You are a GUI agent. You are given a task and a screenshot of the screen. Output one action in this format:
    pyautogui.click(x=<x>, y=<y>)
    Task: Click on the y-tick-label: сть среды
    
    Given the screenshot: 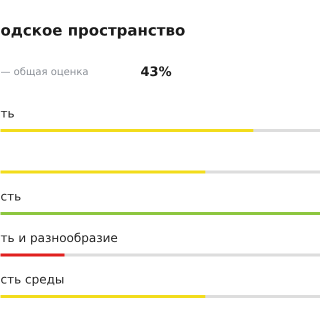 What is the action you would take?
    pyautogui.click(x=32, y=279)
    